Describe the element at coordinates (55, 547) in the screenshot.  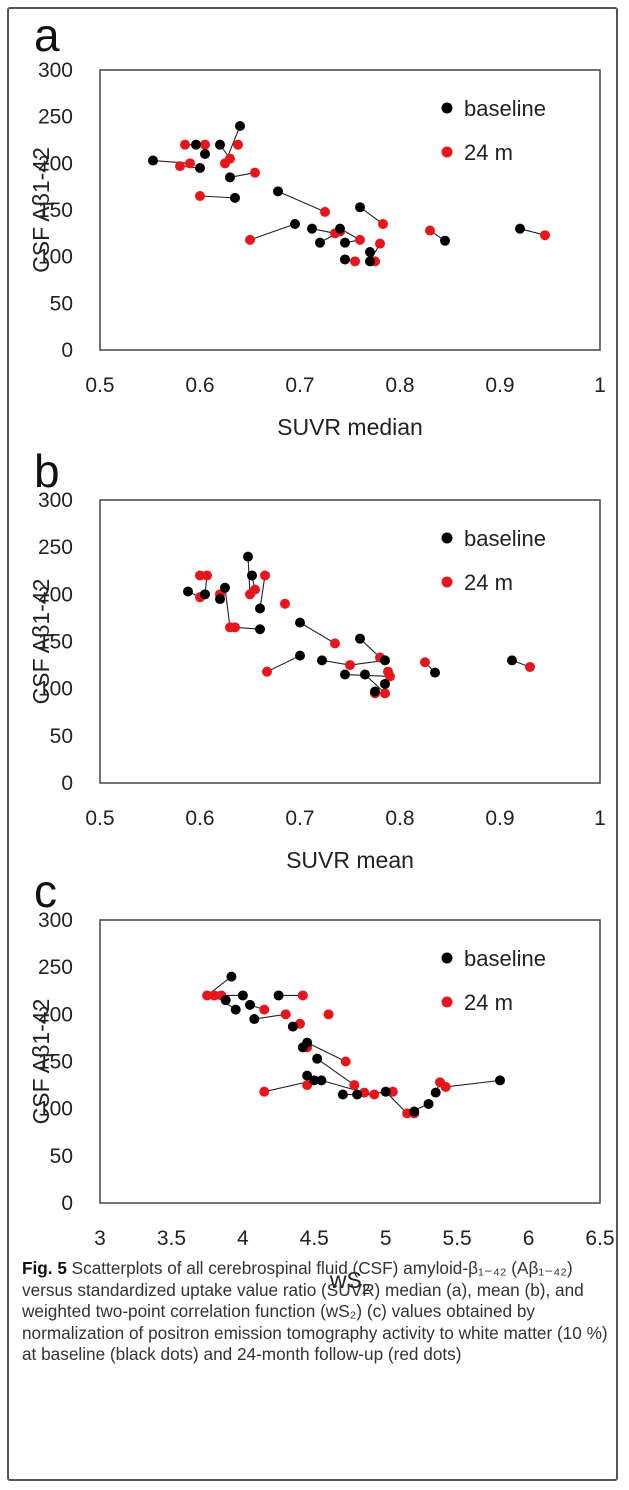
I see `y-tick-label: 250` at that location.